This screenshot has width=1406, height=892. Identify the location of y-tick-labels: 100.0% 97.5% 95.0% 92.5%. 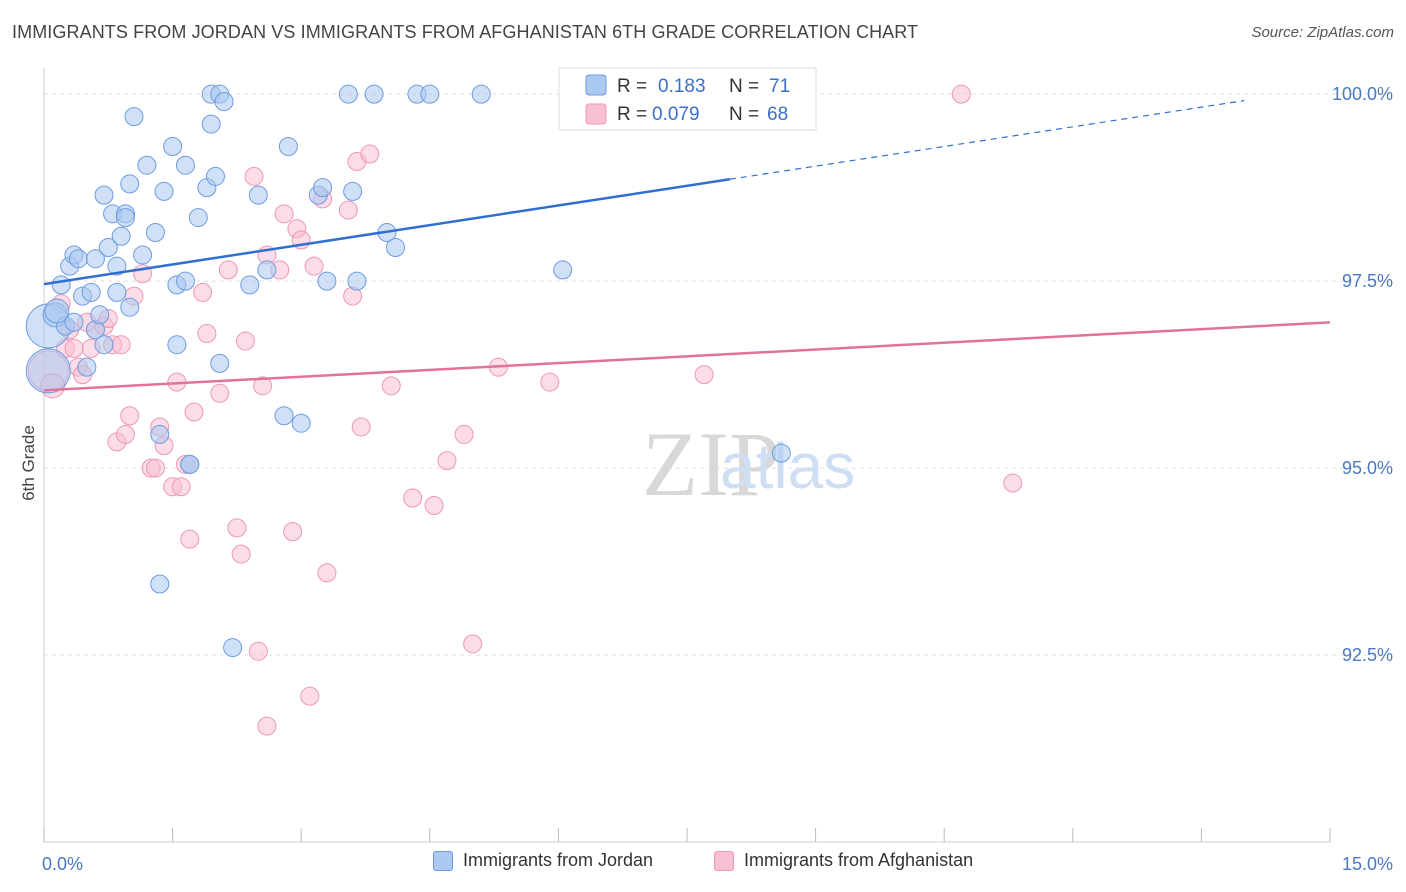
(1362, 374).